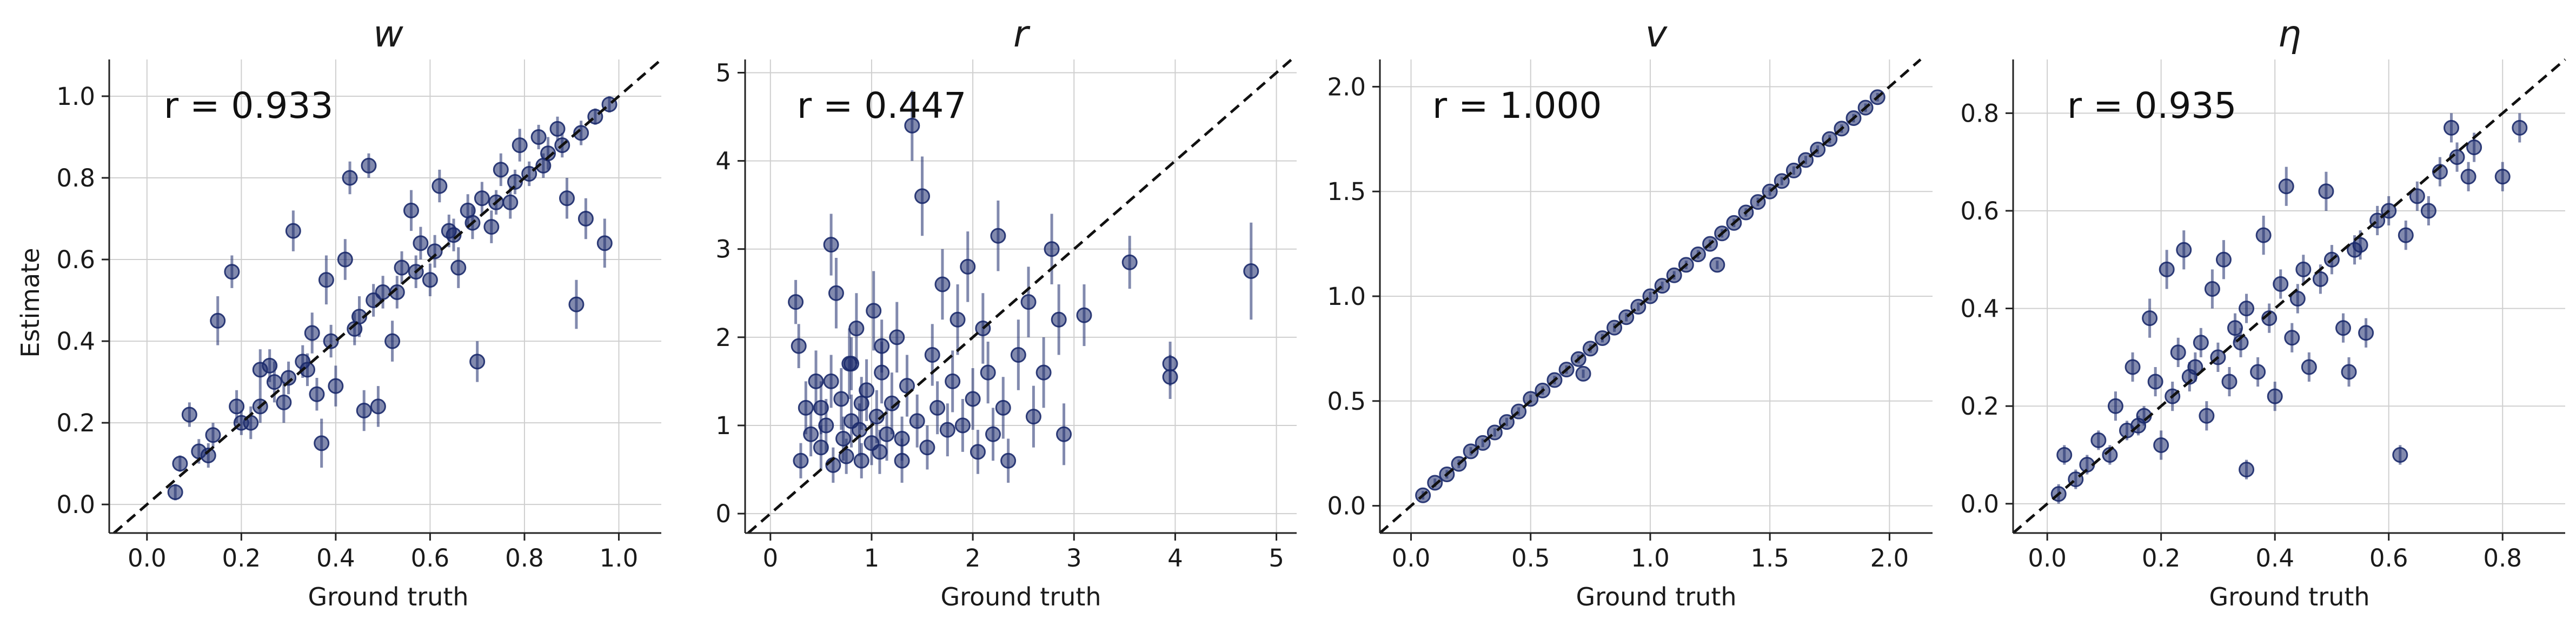  I want to click on x-tick-label: 1, so click(872, 558).